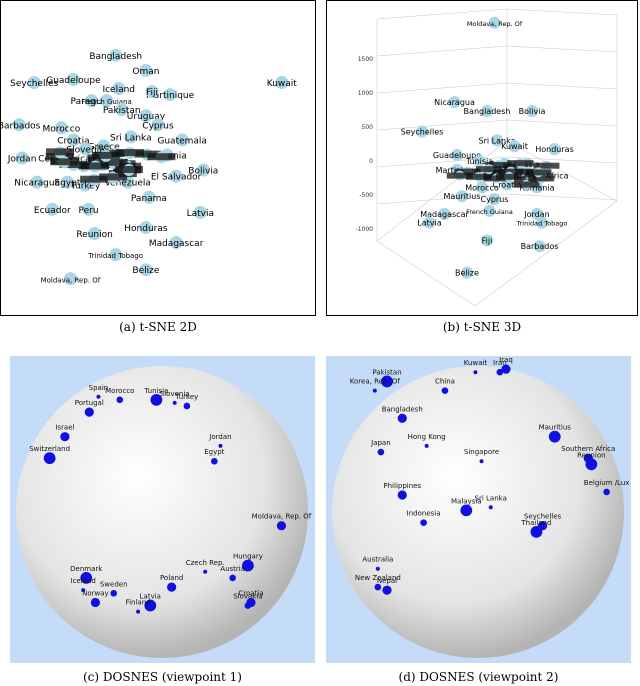 Image resolution: width=640 pixels, height=686 pixels. I want to click on label-venezuela: Venezuela, so click(128, 184).